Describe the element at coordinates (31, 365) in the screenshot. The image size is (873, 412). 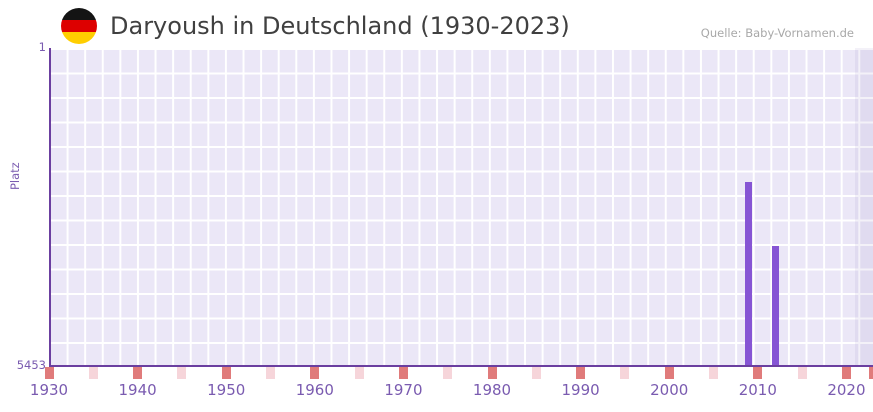
I see `y-axis-label-bottom: 5453` at that location.